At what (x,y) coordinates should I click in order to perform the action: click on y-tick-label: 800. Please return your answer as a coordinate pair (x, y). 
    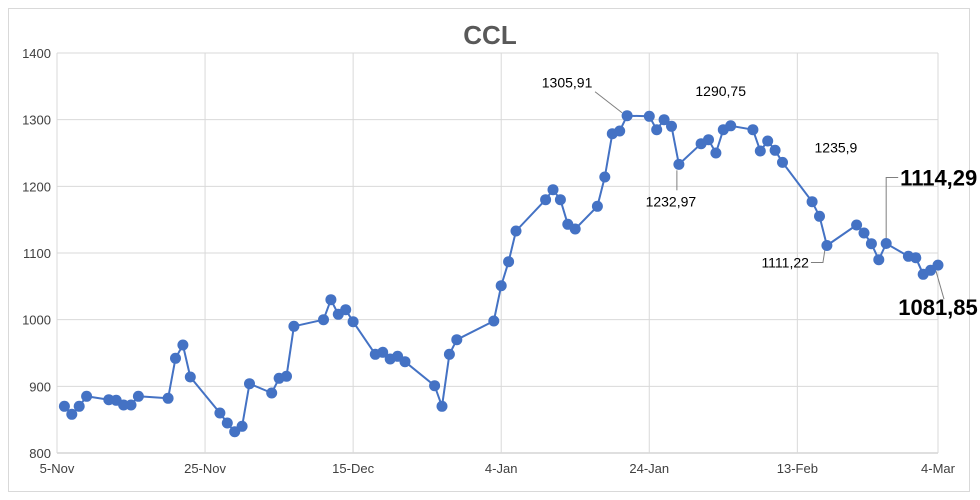
    Looking at the image, I should click on (40, 453).